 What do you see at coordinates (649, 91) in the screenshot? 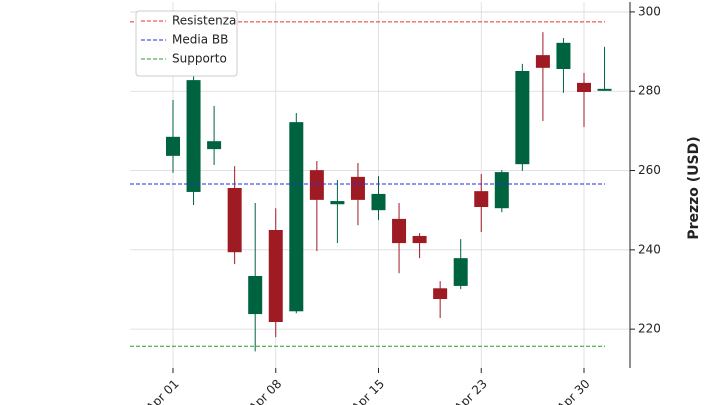
I see `y-tick-label: 280` at bounding box center [649, 91].